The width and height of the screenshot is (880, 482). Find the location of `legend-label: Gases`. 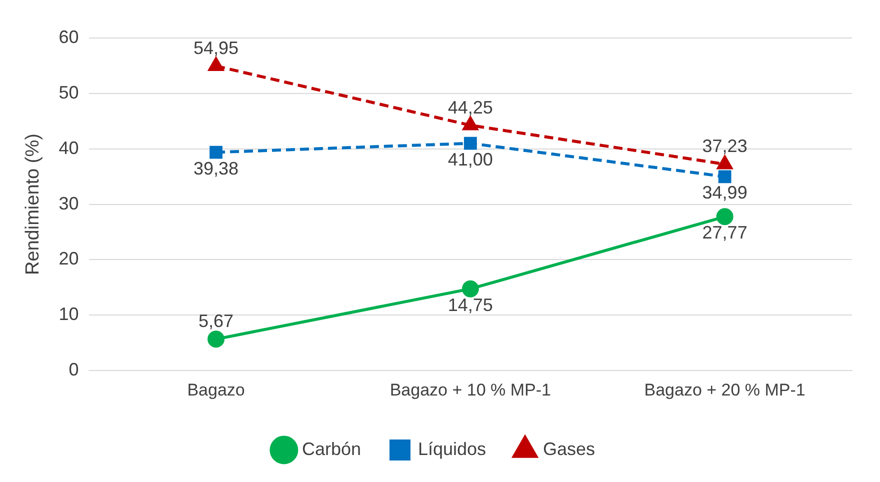

legend-label: Gases is located at coordinates (569, 448).